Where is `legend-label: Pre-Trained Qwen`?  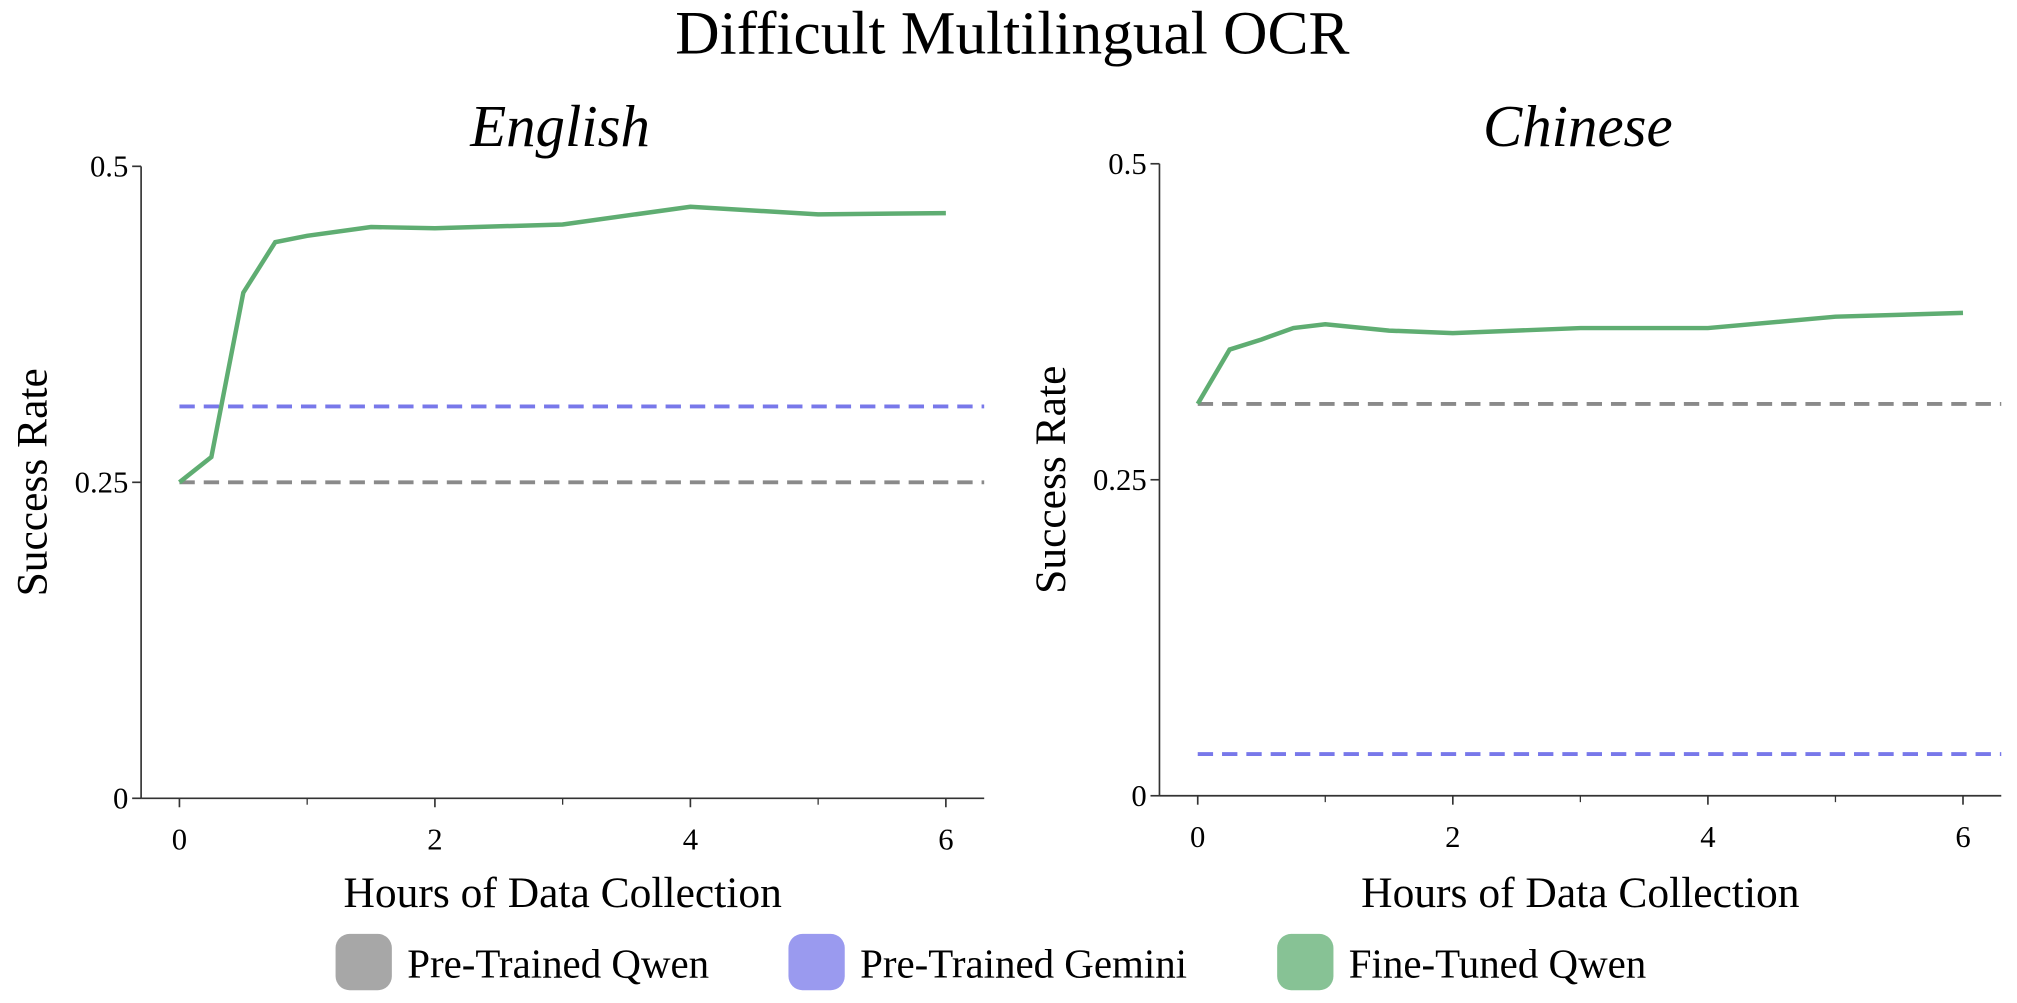
legend-label: Pre-Trained Qwen is located at coordinates (558, 963).